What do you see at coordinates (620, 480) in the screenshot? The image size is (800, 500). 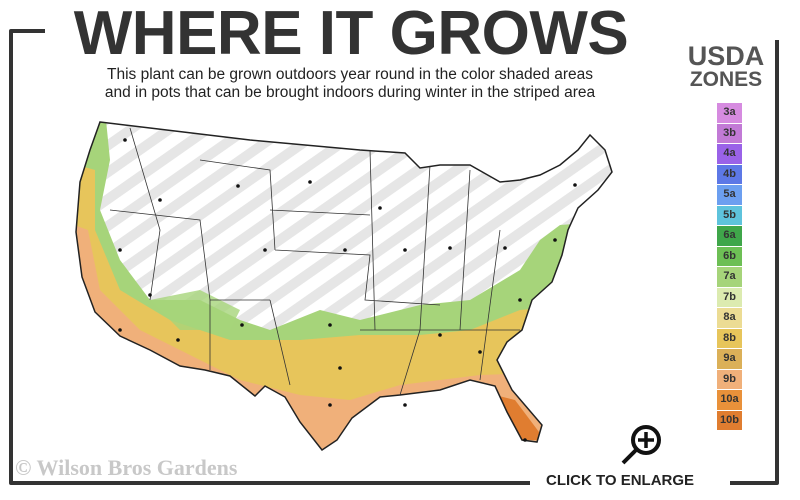 I see `click-to-enlarge-button: CLICK TO ENLARGE` at bounding box center [620, 480].